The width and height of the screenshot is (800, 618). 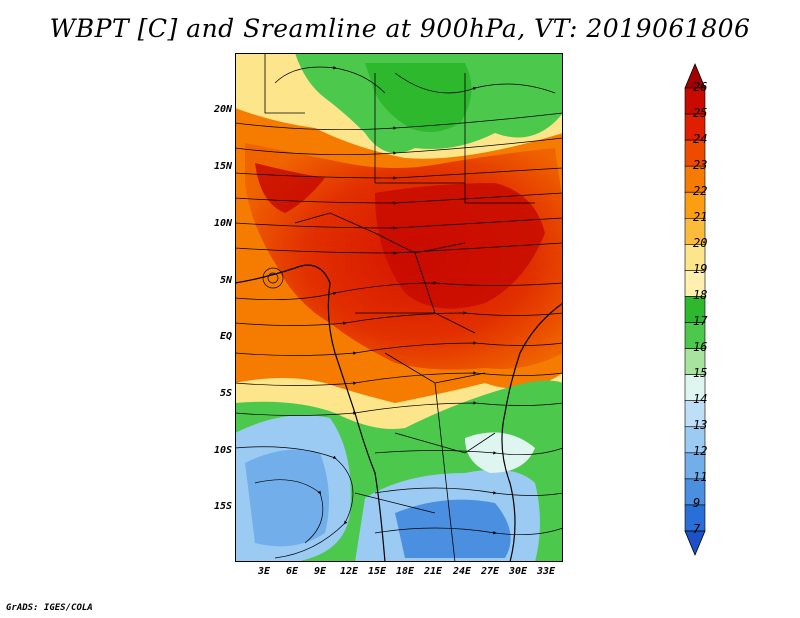 I want to click on colorbar-label: 15, so click(x=700, y=373).